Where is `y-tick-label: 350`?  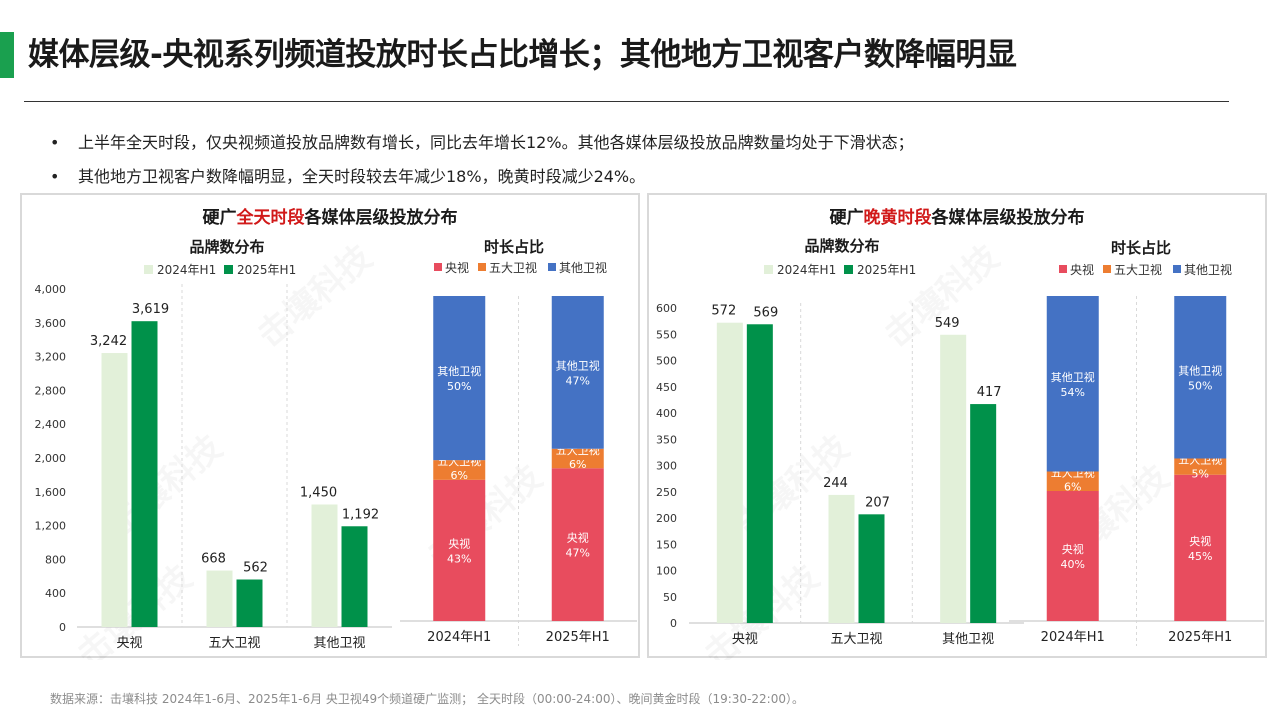 y-tick-label: 350 is located at coordinates (666, 439).